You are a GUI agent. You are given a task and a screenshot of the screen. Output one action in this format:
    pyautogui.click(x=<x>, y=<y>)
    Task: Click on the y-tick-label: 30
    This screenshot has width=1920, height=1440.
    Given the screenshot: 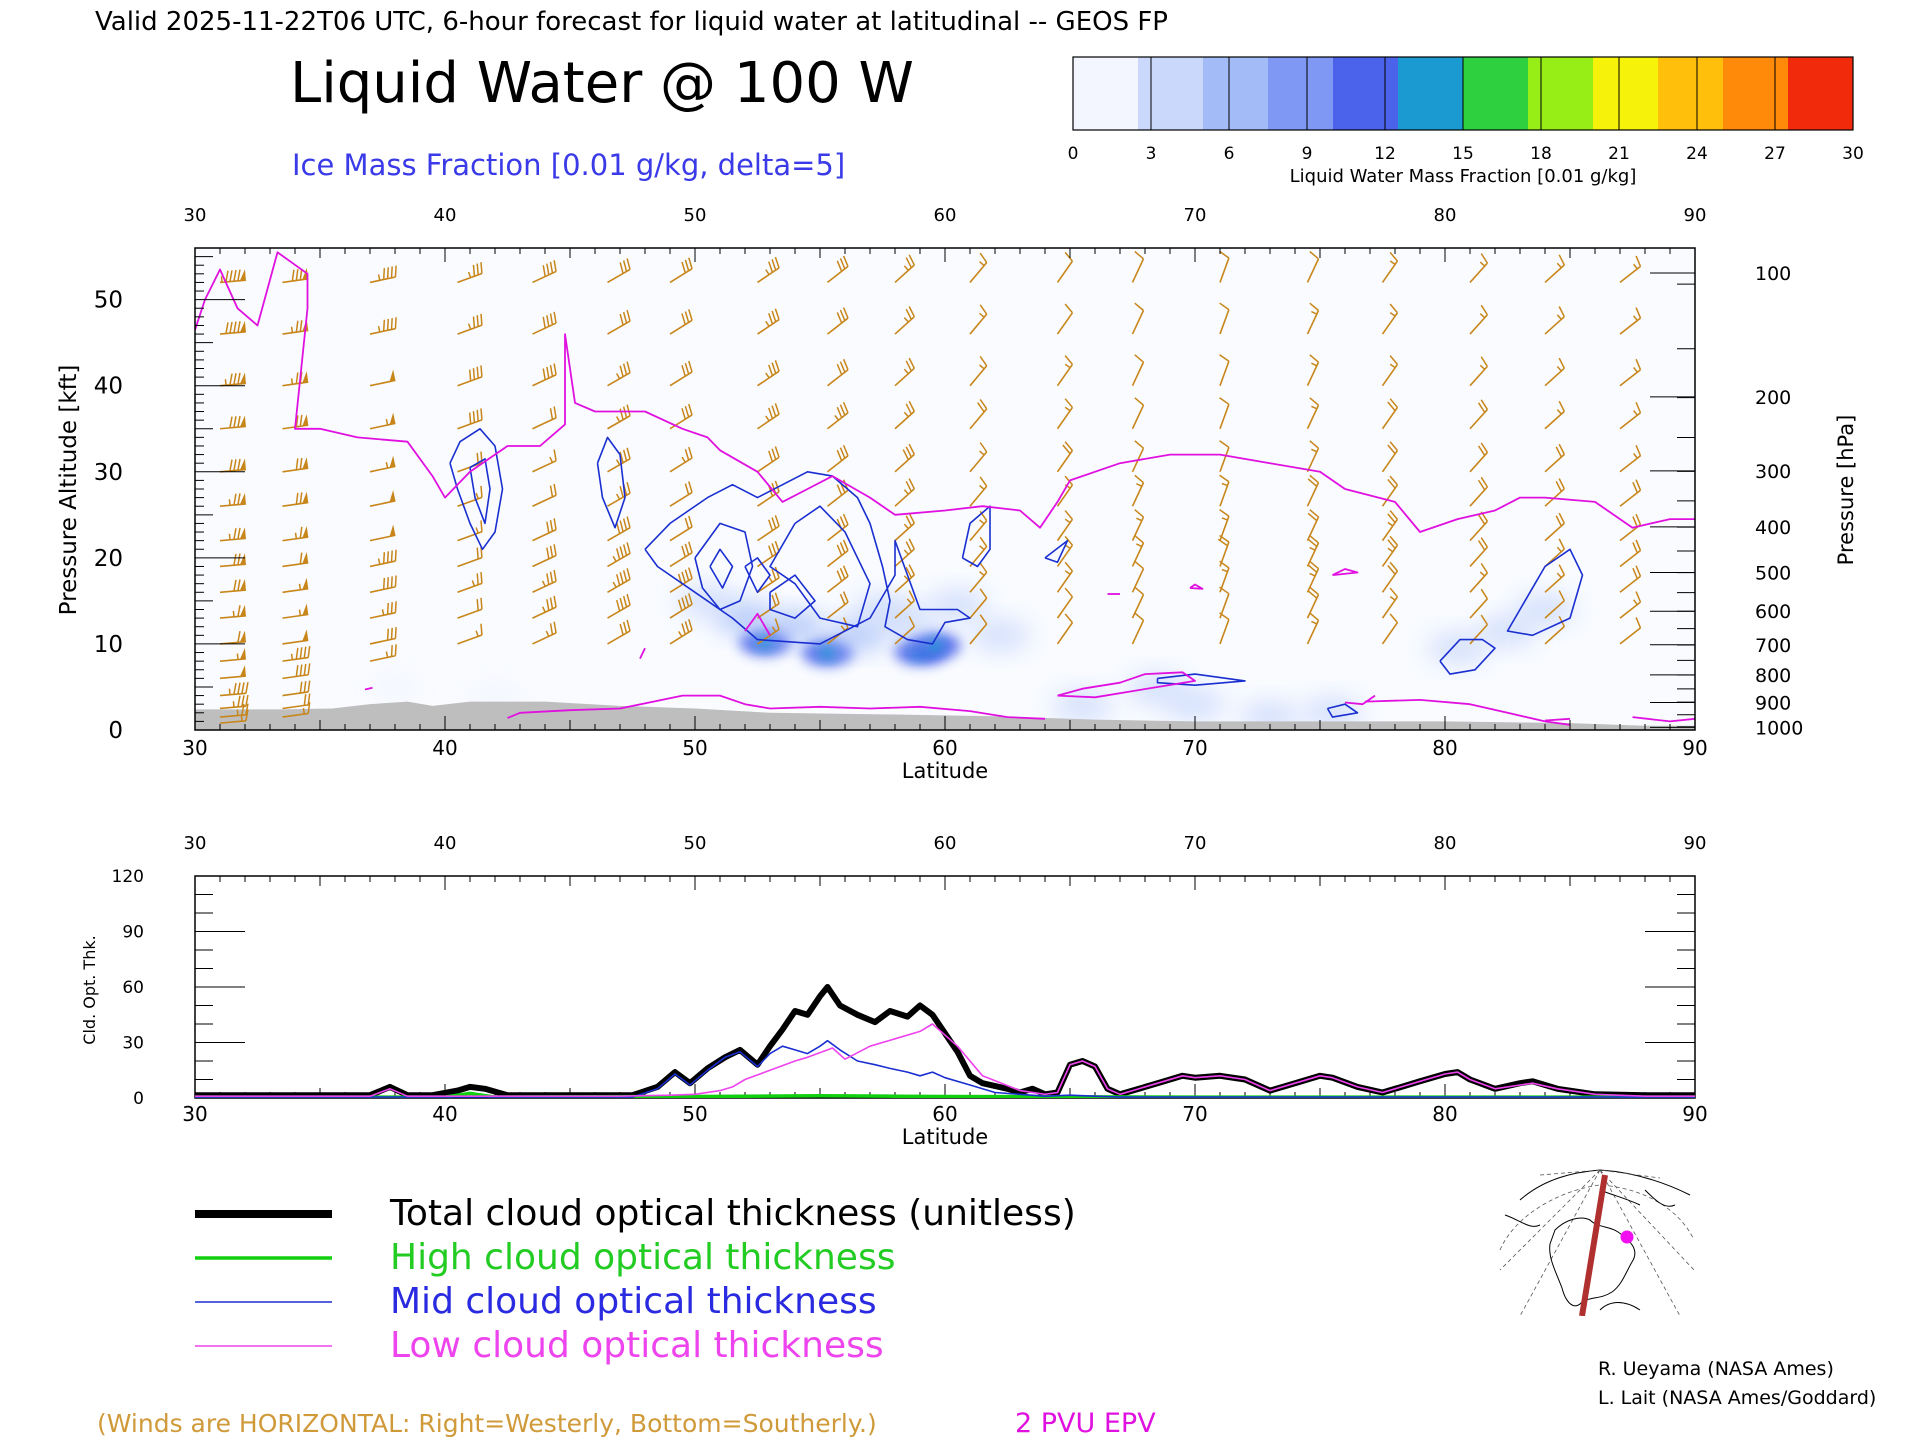 What is the action you would take?
    pyautogui.click(x=133, y=1044)
    